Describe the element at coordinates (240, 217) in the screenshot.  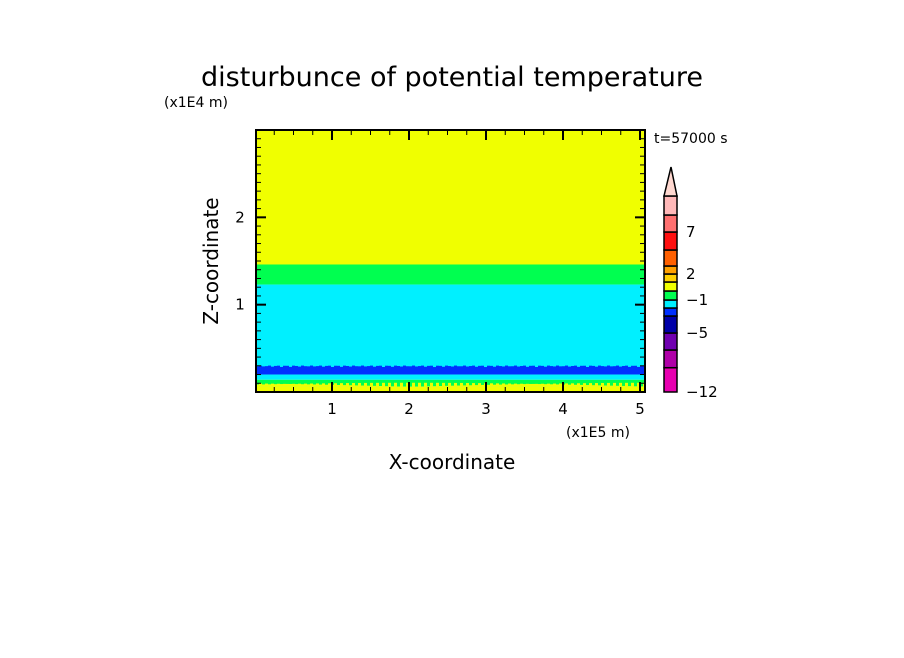
I see `y-tick-label: 2` at that location.